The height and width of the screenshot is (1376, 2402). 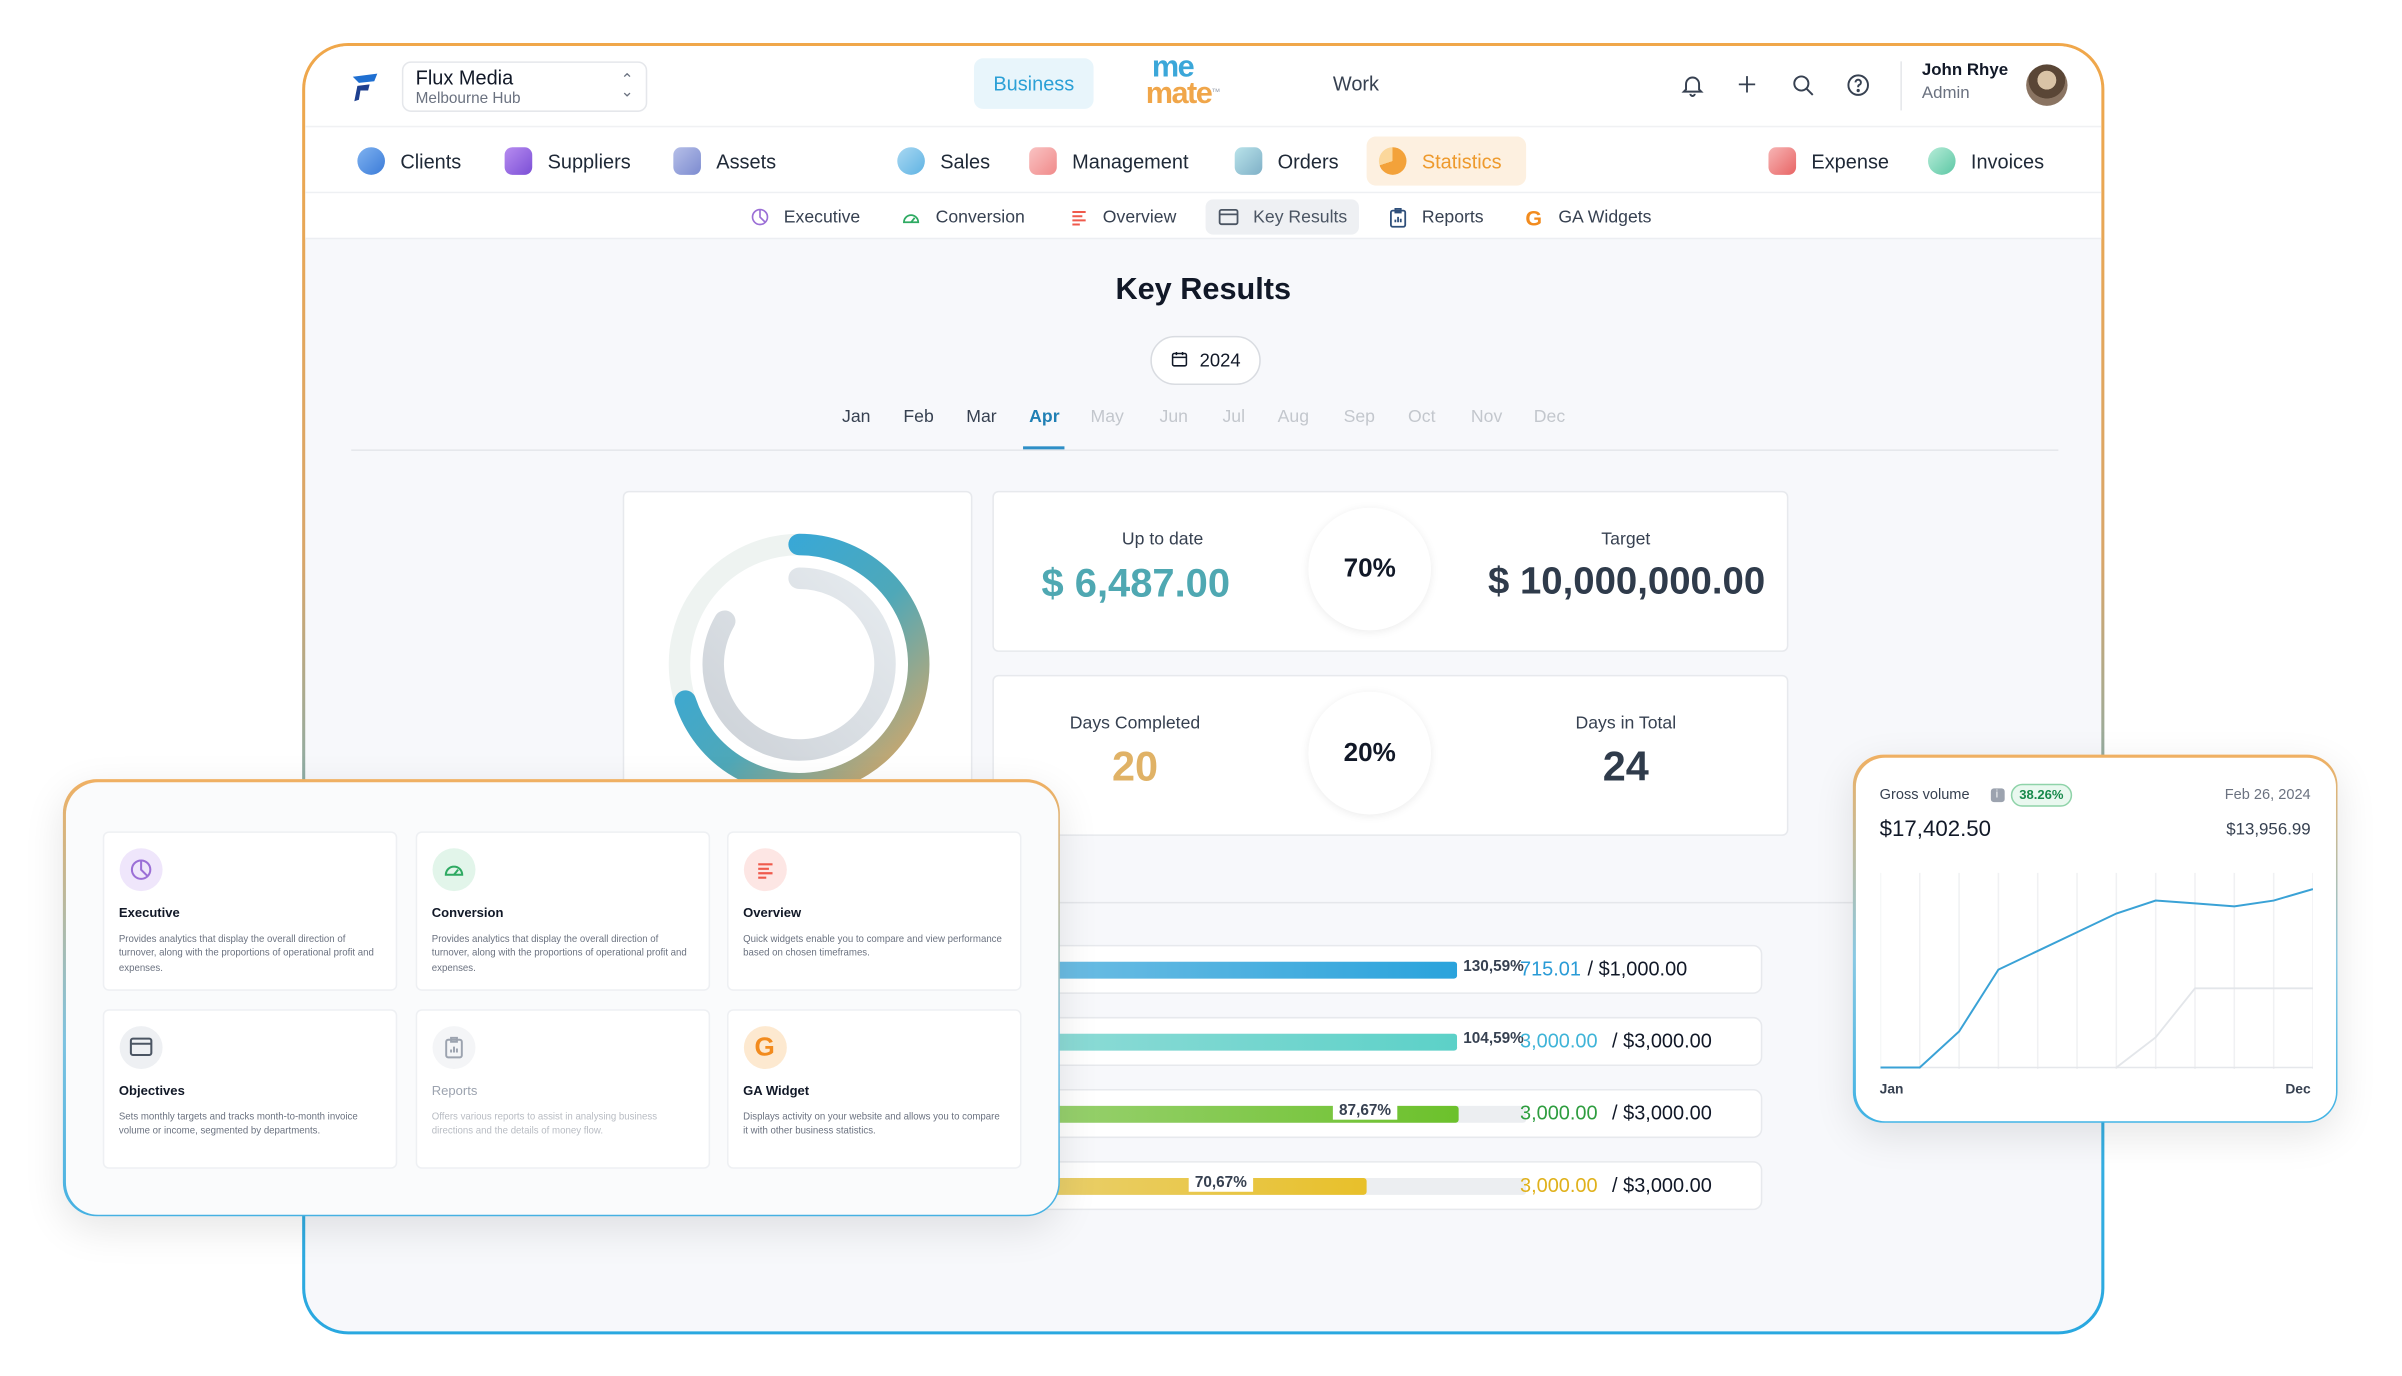 What do you see at coordinates (687, 161) in the screenshot?
I see `assets-icon` at bounding box center [687, 161].